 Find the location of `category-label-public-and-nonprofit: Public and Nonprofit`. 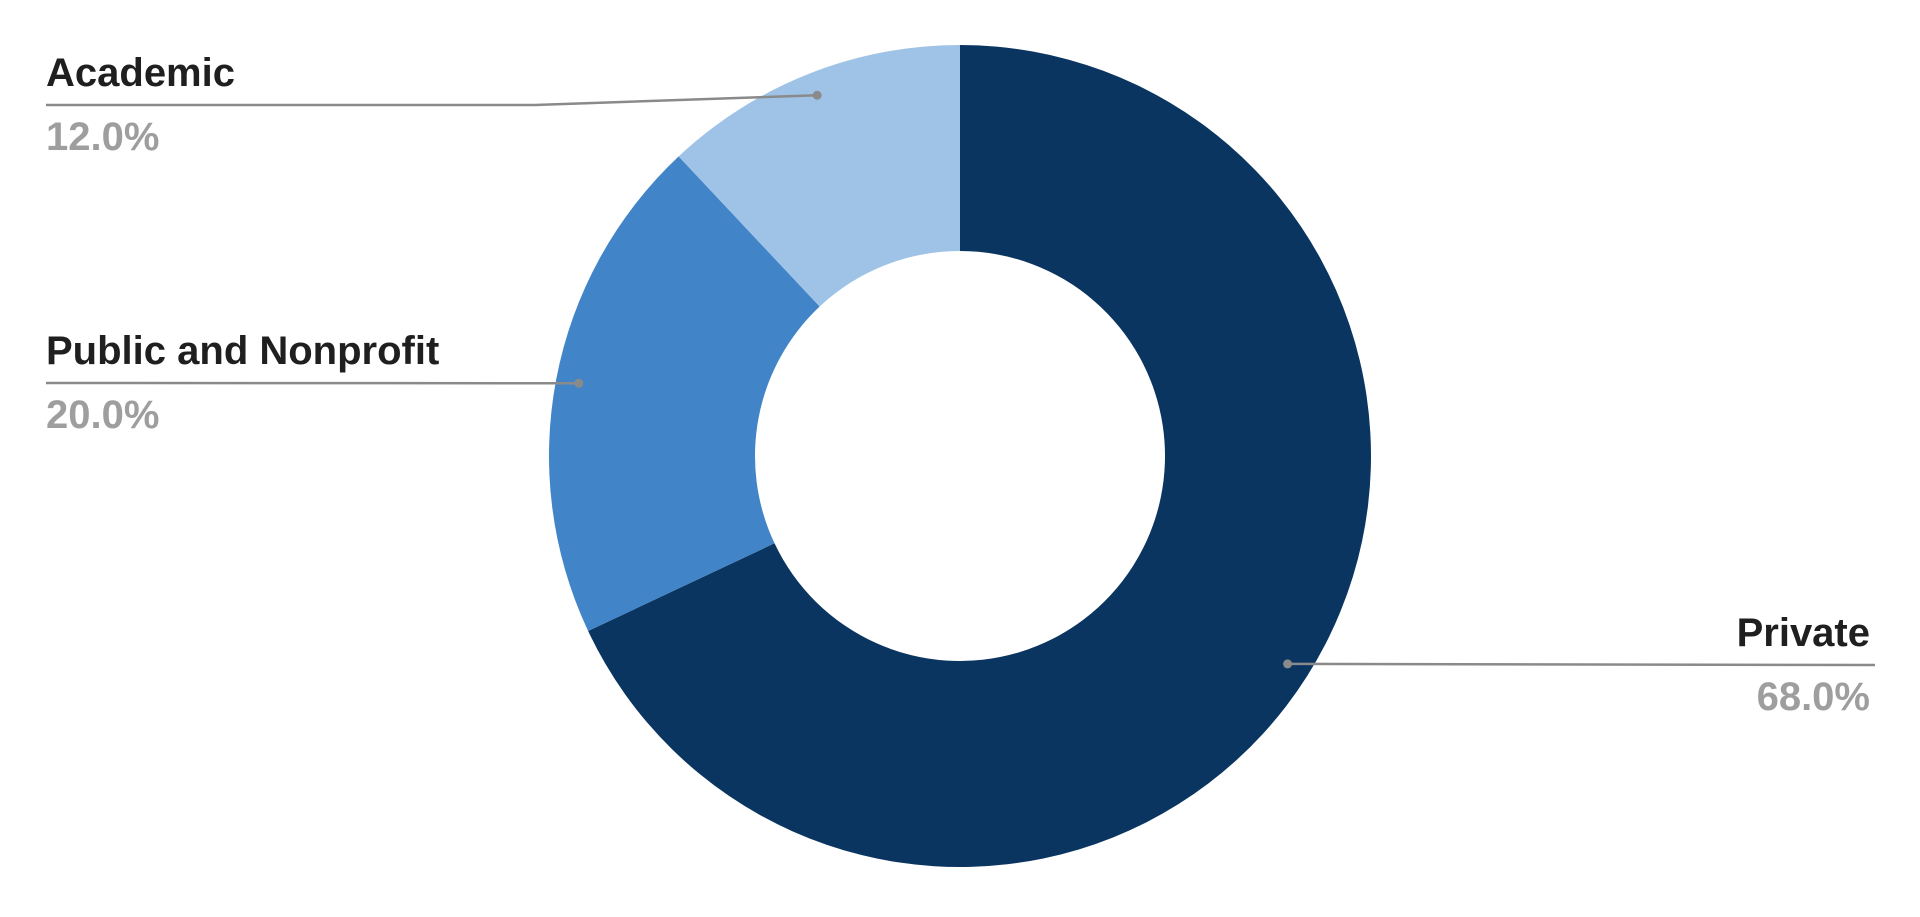

category-label-public-and-nonprofit: Public and Nonprofit is located at coordinates (242, 351).